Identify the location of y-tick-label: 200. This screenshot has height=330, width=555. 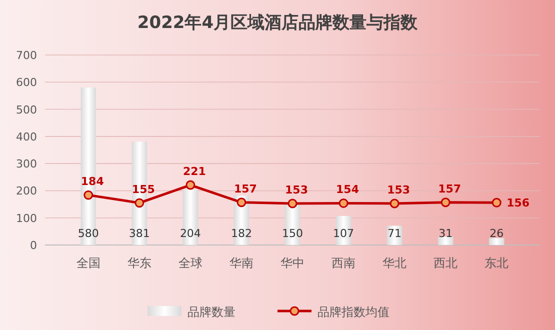
(26, 191).